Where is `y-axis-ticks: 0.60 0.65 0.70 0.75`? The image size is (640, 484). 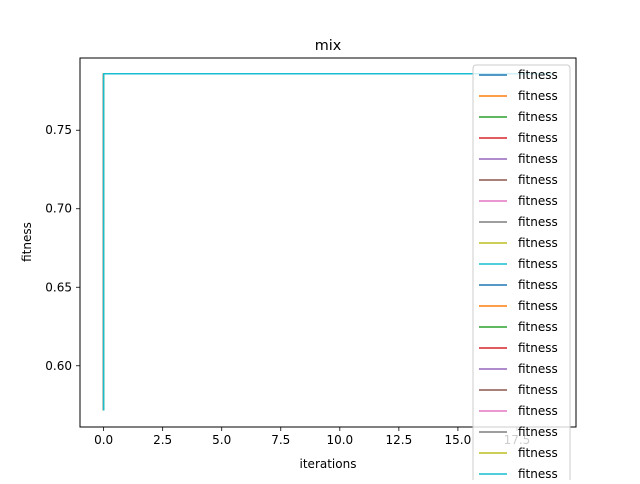
y-axis-ticks: 0.60 0.65 0.70 0.75 is located at coordinates (62, 248).